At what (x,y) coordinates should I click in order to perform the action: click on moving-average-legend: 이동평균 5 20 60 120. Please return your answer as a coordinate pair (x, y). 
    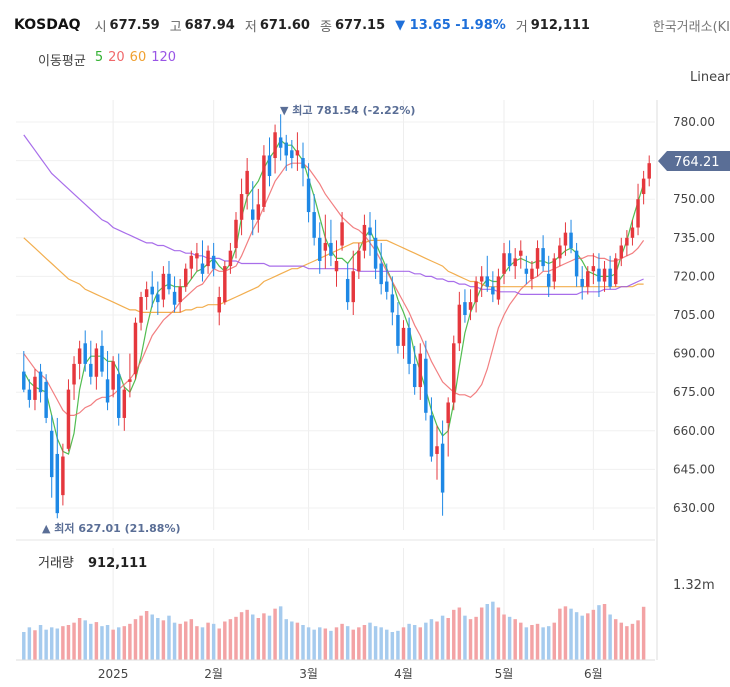
    Looking at the image, I should click on (107, 59).